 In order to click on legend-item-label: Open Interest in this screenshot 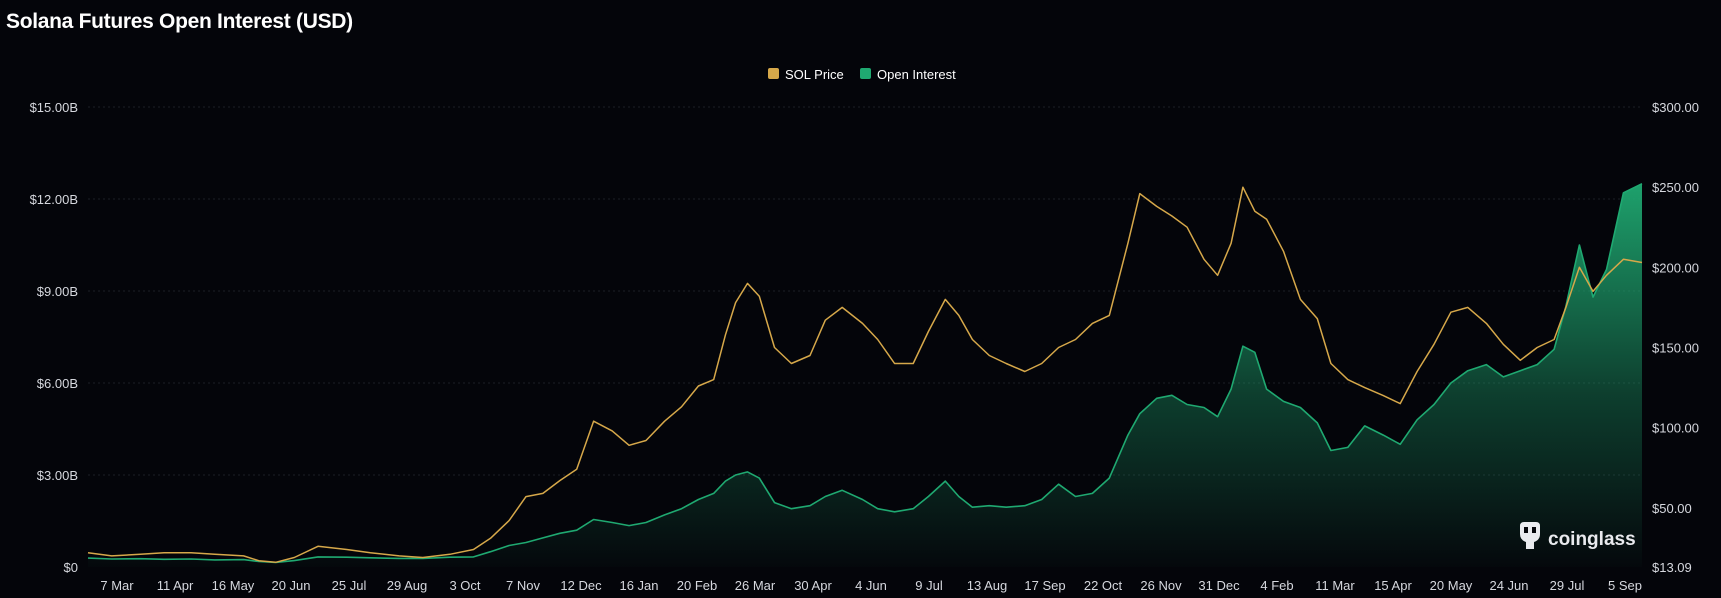, I will do `click(916, 74)`.